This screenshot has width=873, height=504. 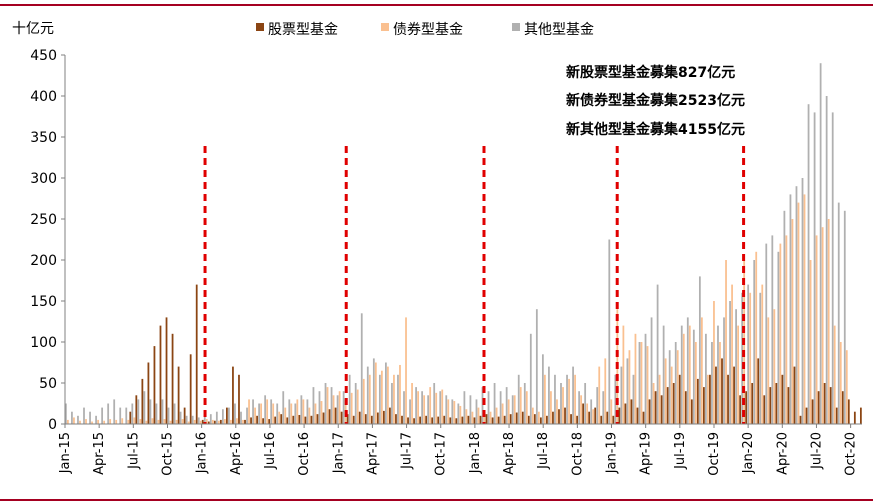 I want to click on x-tick-label: Oct-19, so click(x=714, y=454).